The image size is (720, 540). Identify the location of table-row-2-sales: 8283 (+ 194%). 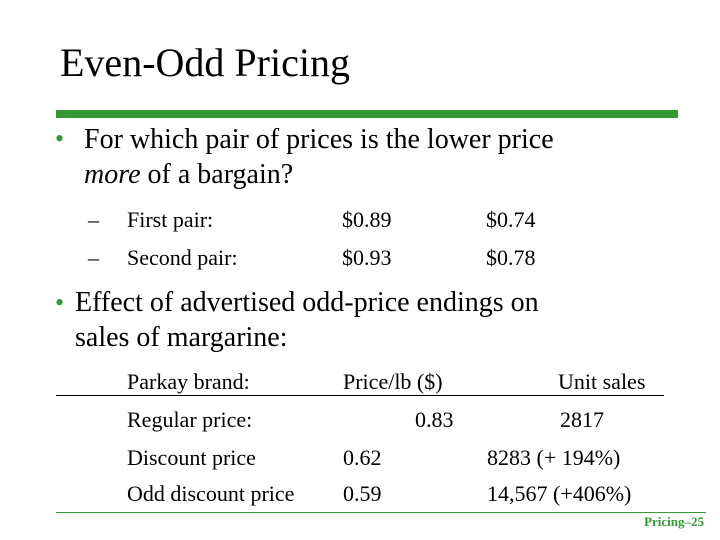
(554, 457).